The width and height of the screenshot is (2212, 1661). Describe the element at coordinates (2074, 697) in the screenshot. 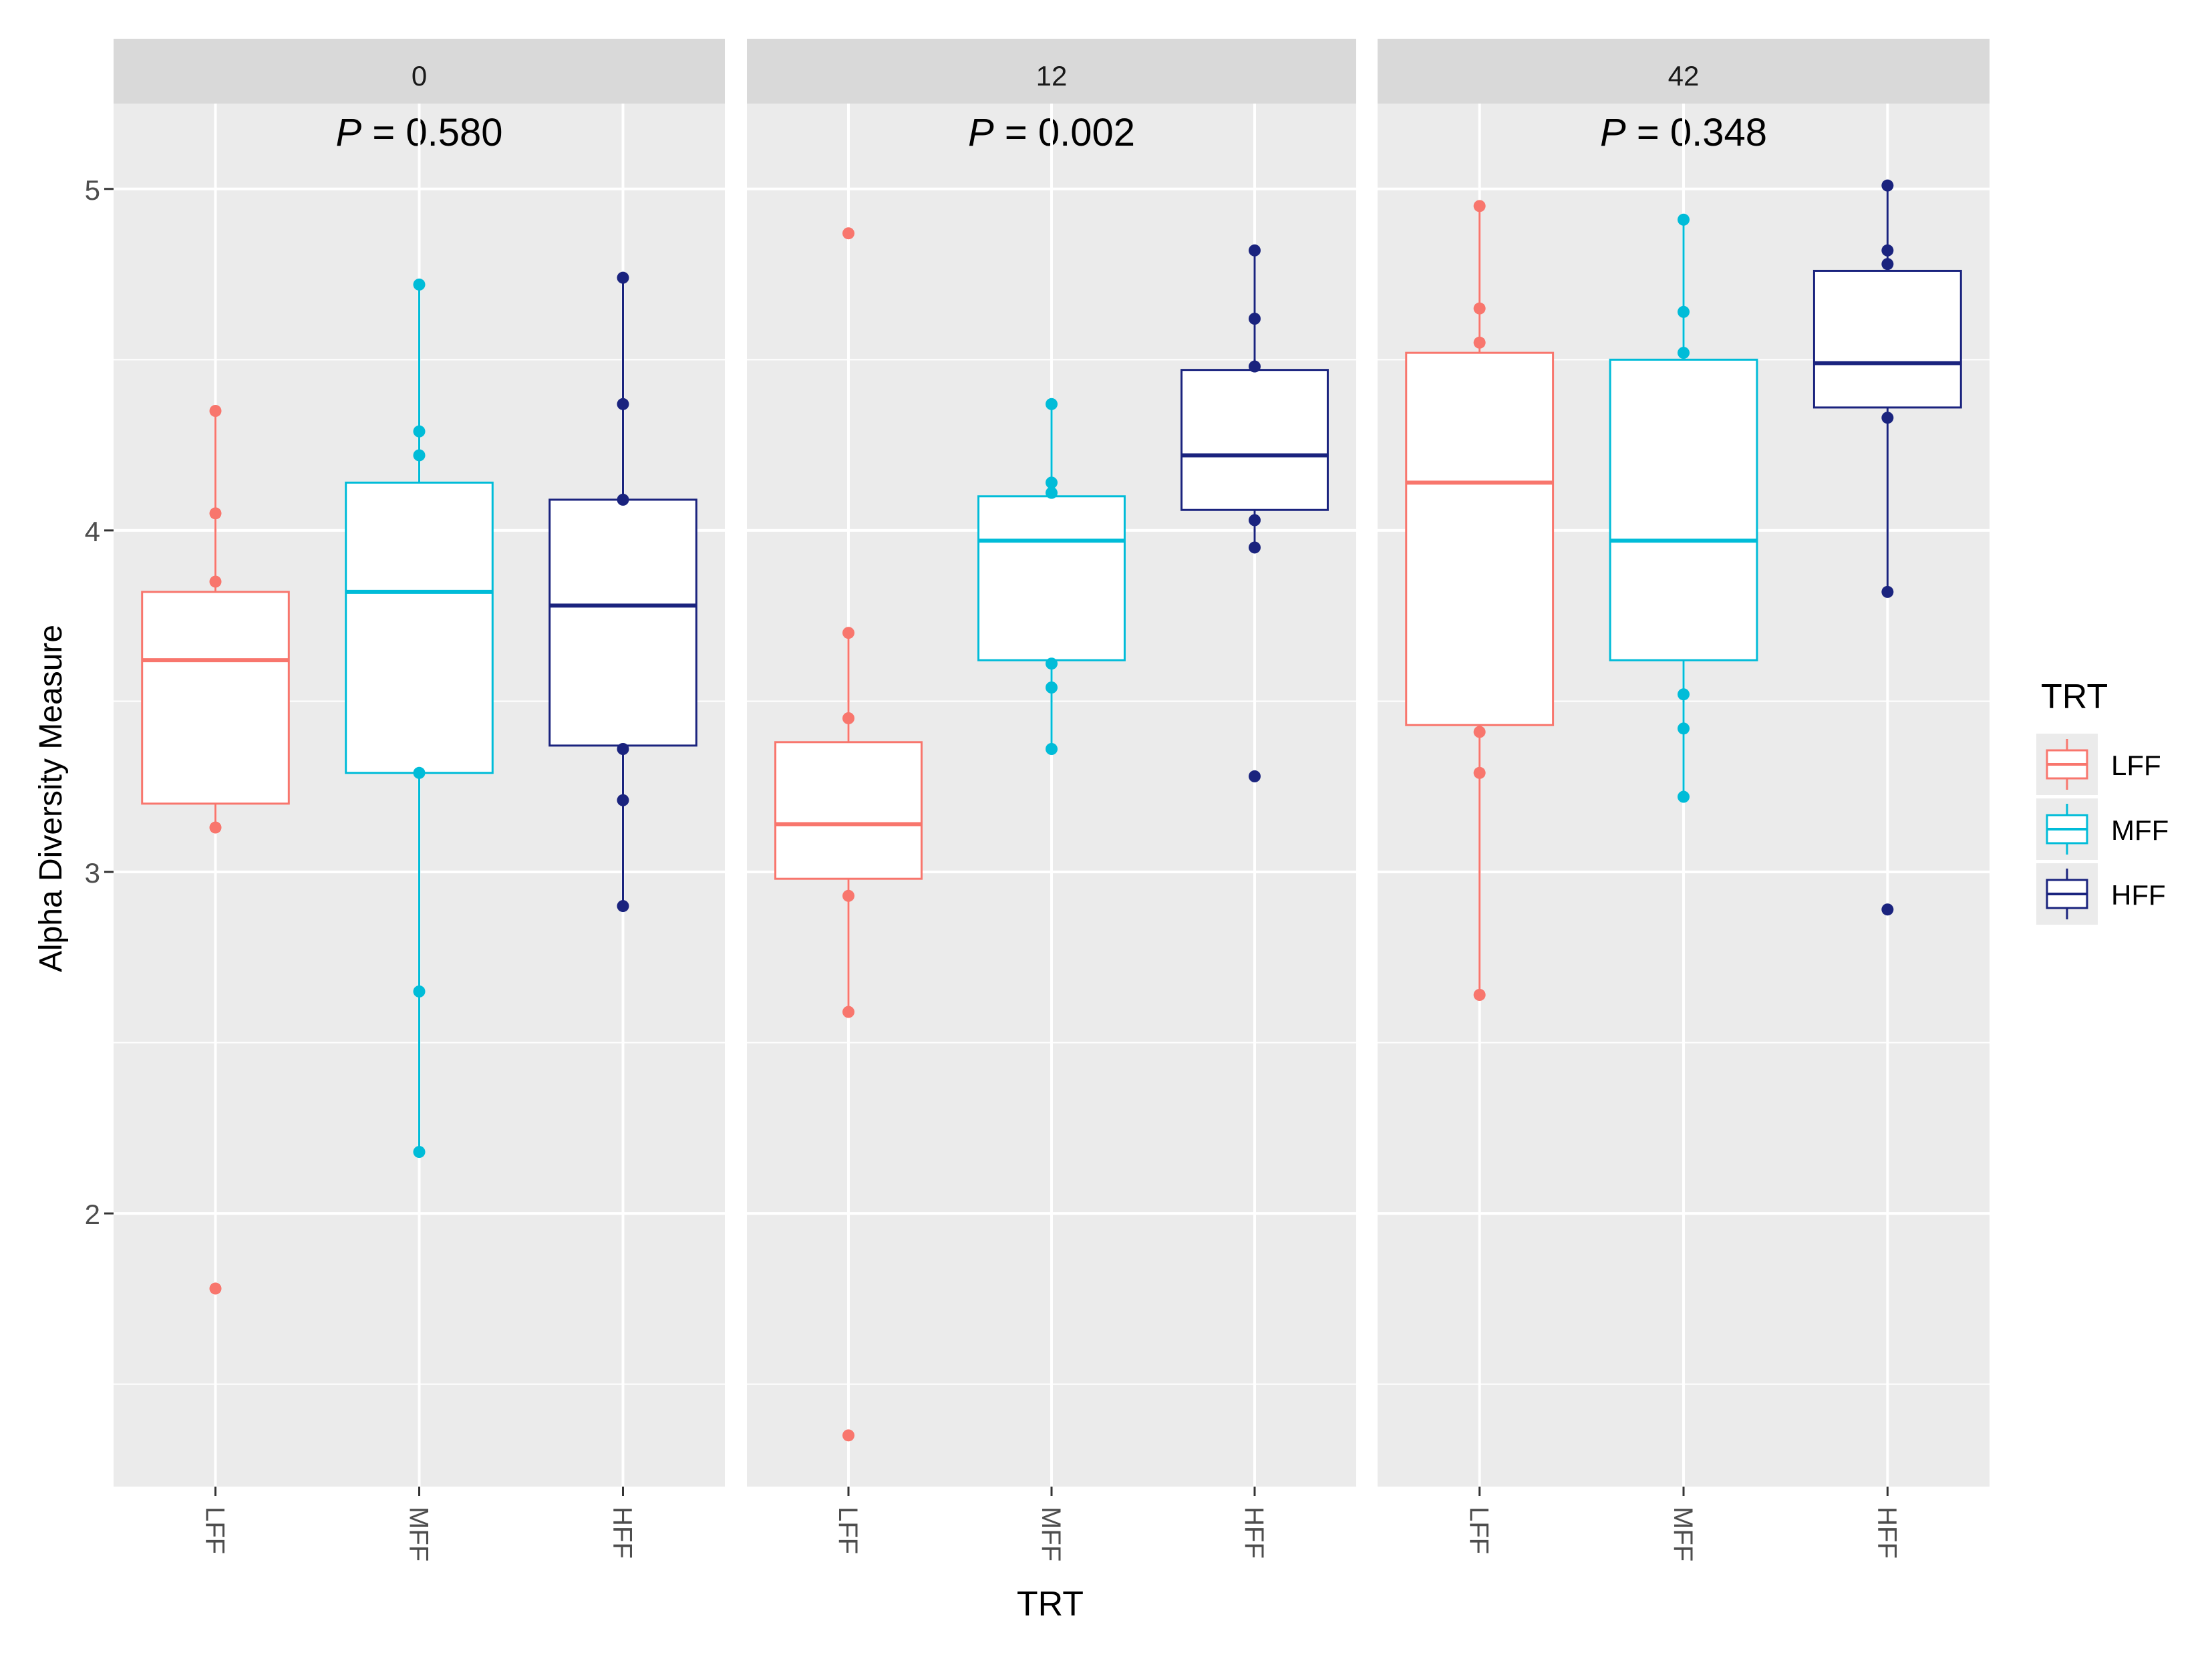

I see `legend-title: TRT` at that location.